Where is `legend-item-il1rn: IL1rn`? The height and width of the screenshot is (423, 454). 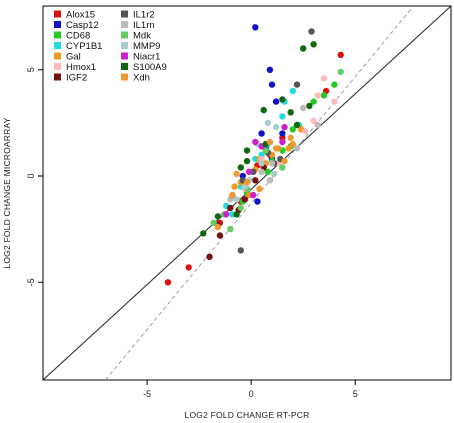 legend-item-il1rn: IL1rn is located at coordinates (138, 25).